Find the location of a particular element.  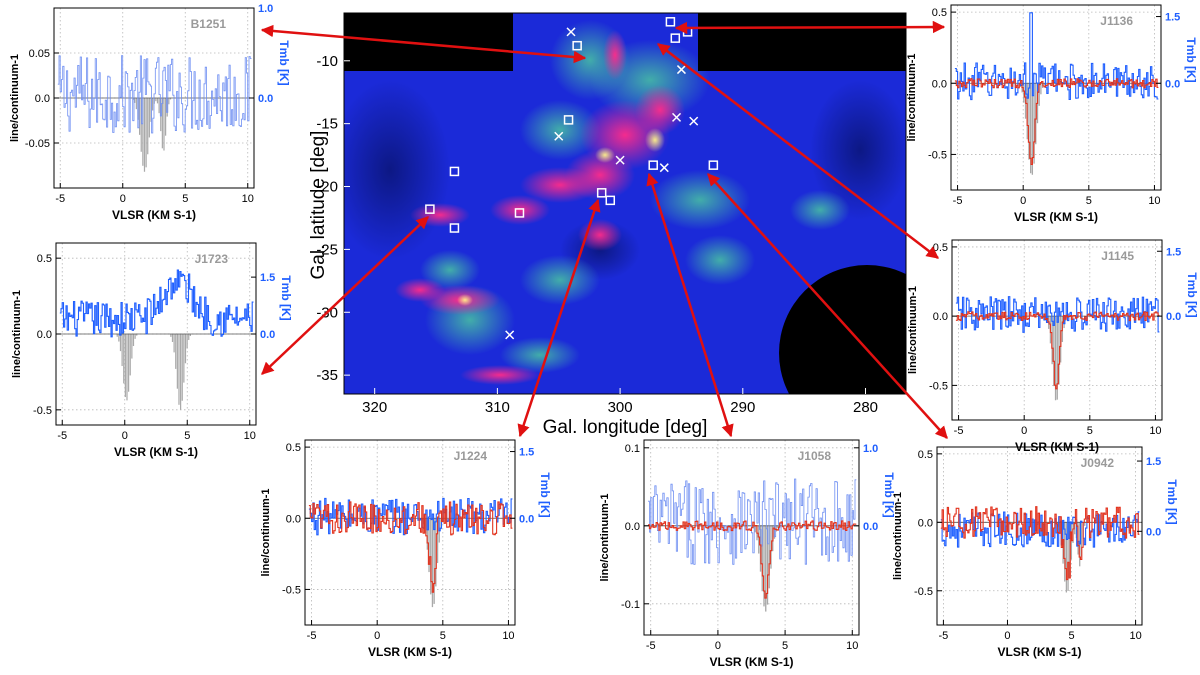

source-square-marker is located at coordinates (454, 171).